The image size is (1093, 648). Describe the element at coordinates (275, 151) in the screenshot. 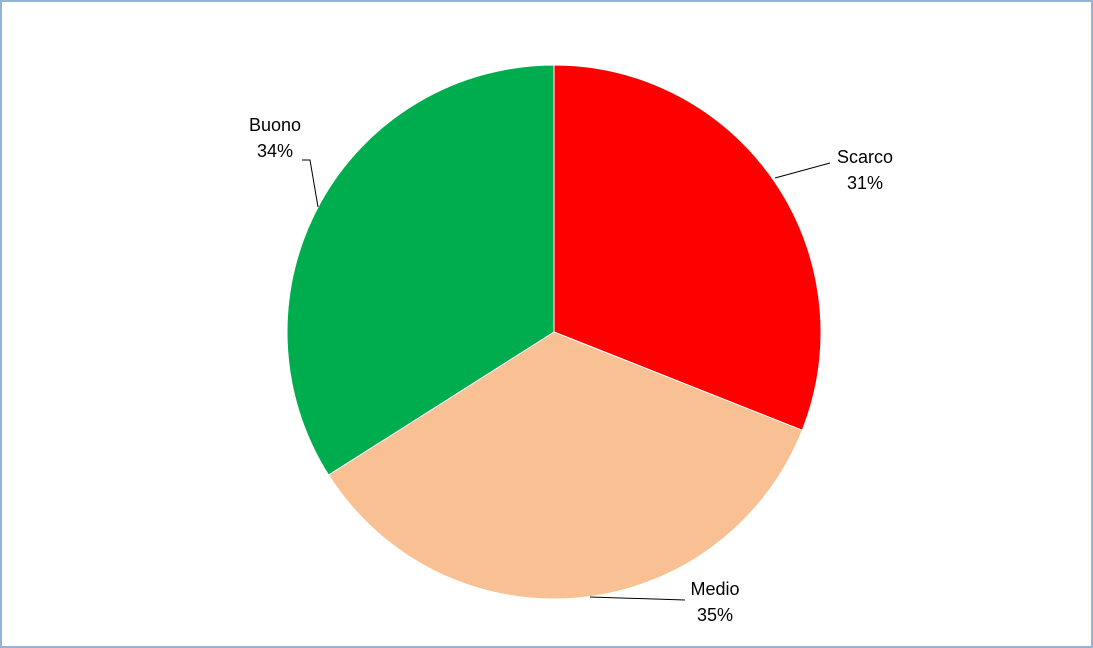

I see `label-value: 34%` at that location.